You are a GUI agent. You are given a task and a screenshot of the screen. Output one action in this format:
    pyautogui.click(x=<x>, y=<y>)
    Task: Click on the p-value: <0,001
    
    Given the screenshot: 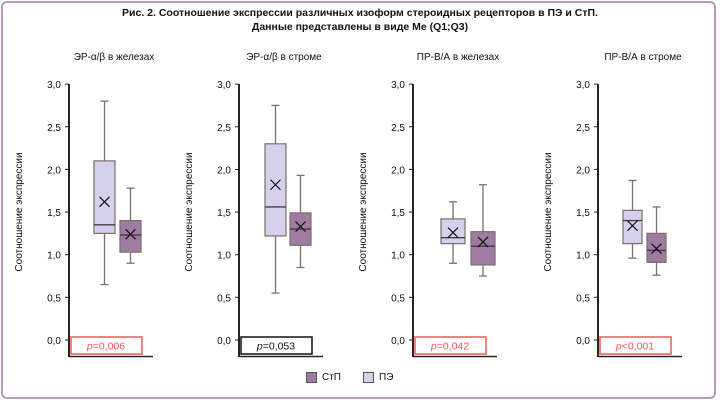 What is the action you would take?
    pyautogui.click(x=638, y=347)
    